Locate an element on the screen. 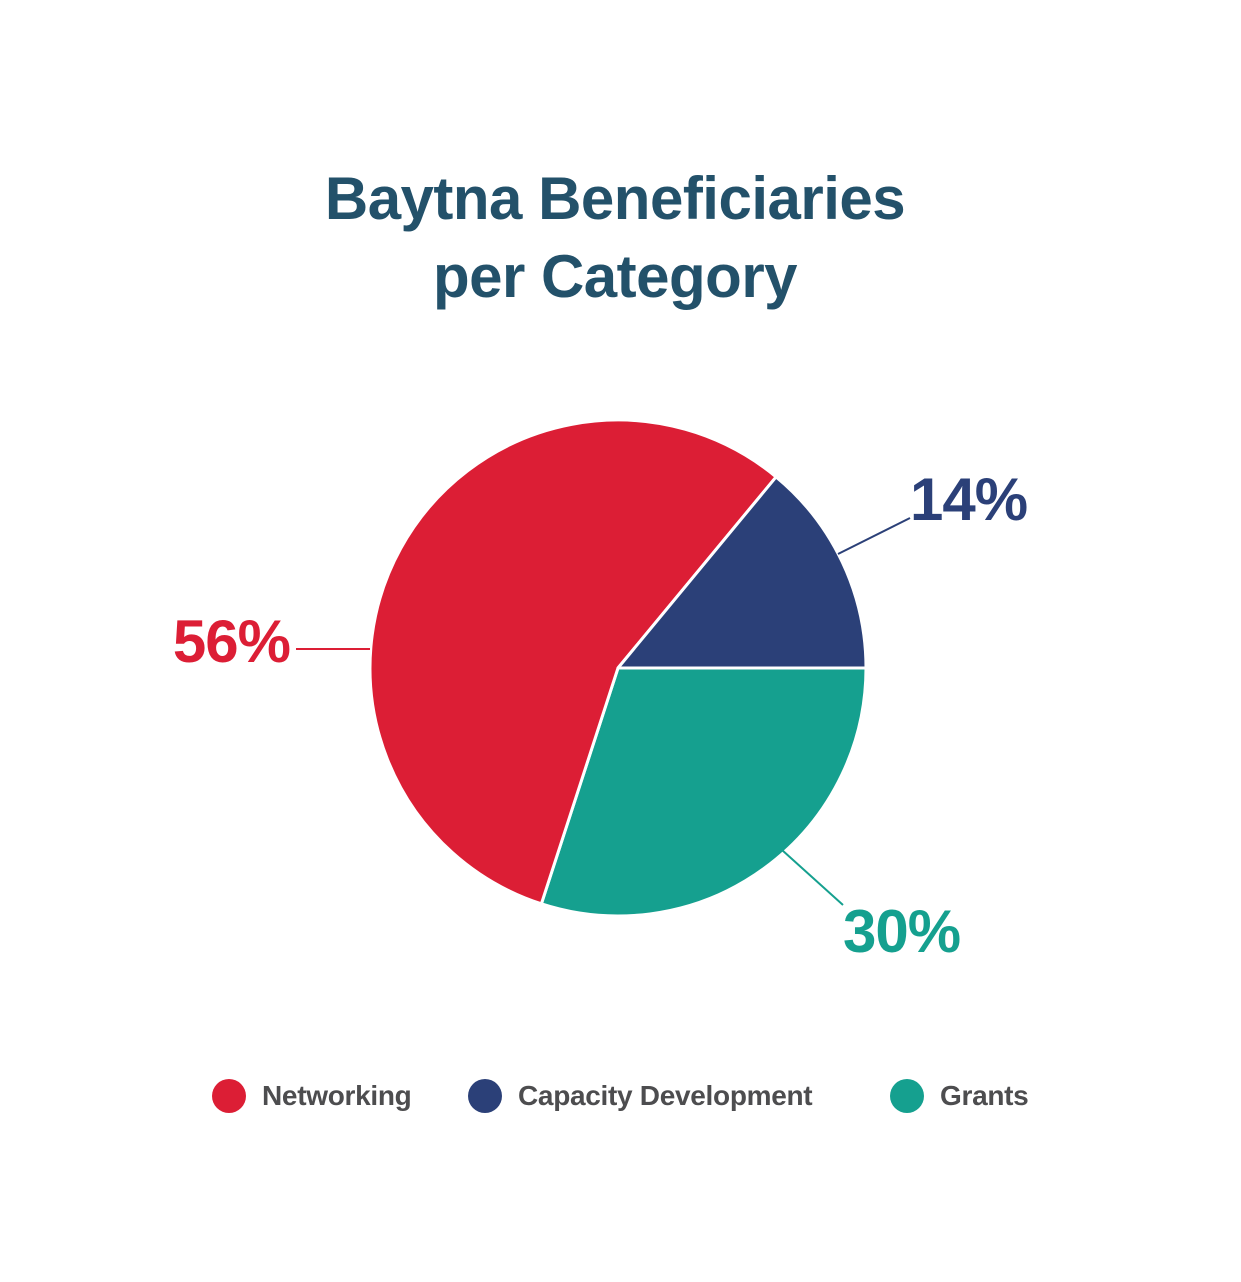  value-label-capacity-development: 14% is located at coordinates (968, 499).